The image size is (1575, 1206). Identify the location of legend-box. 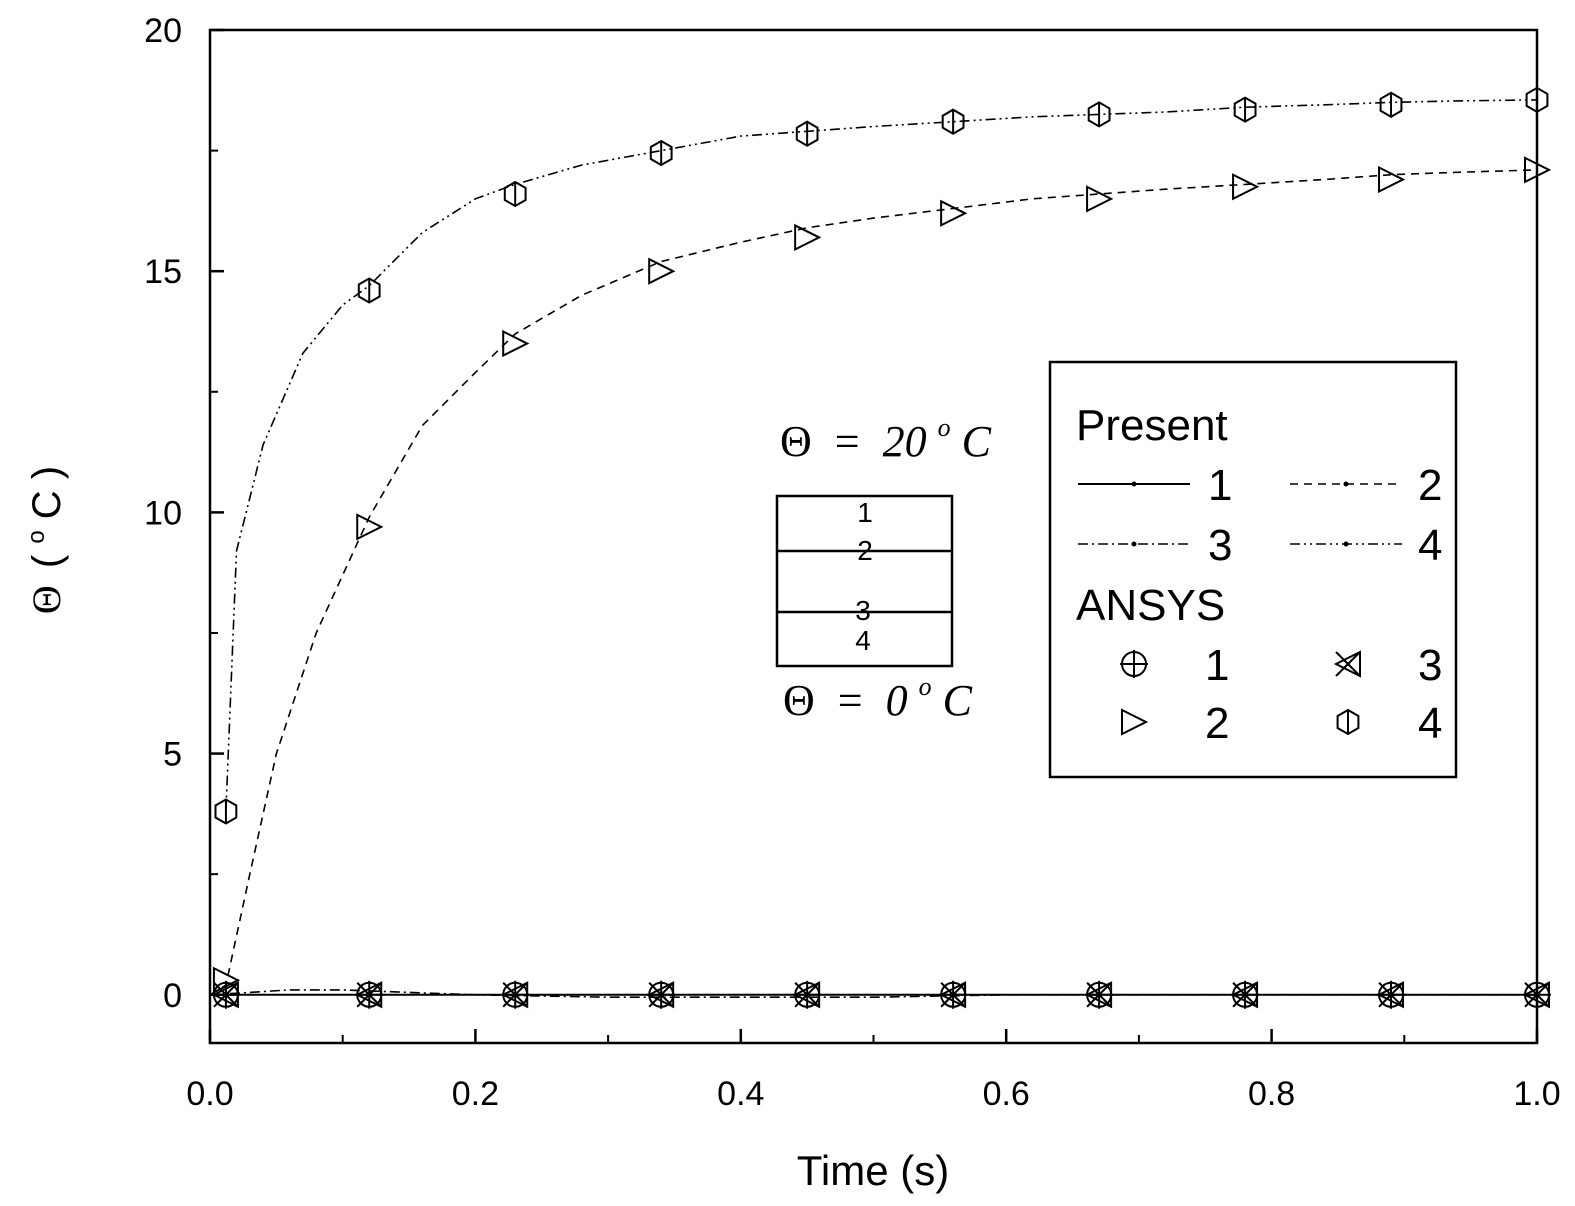
(1253, 569).